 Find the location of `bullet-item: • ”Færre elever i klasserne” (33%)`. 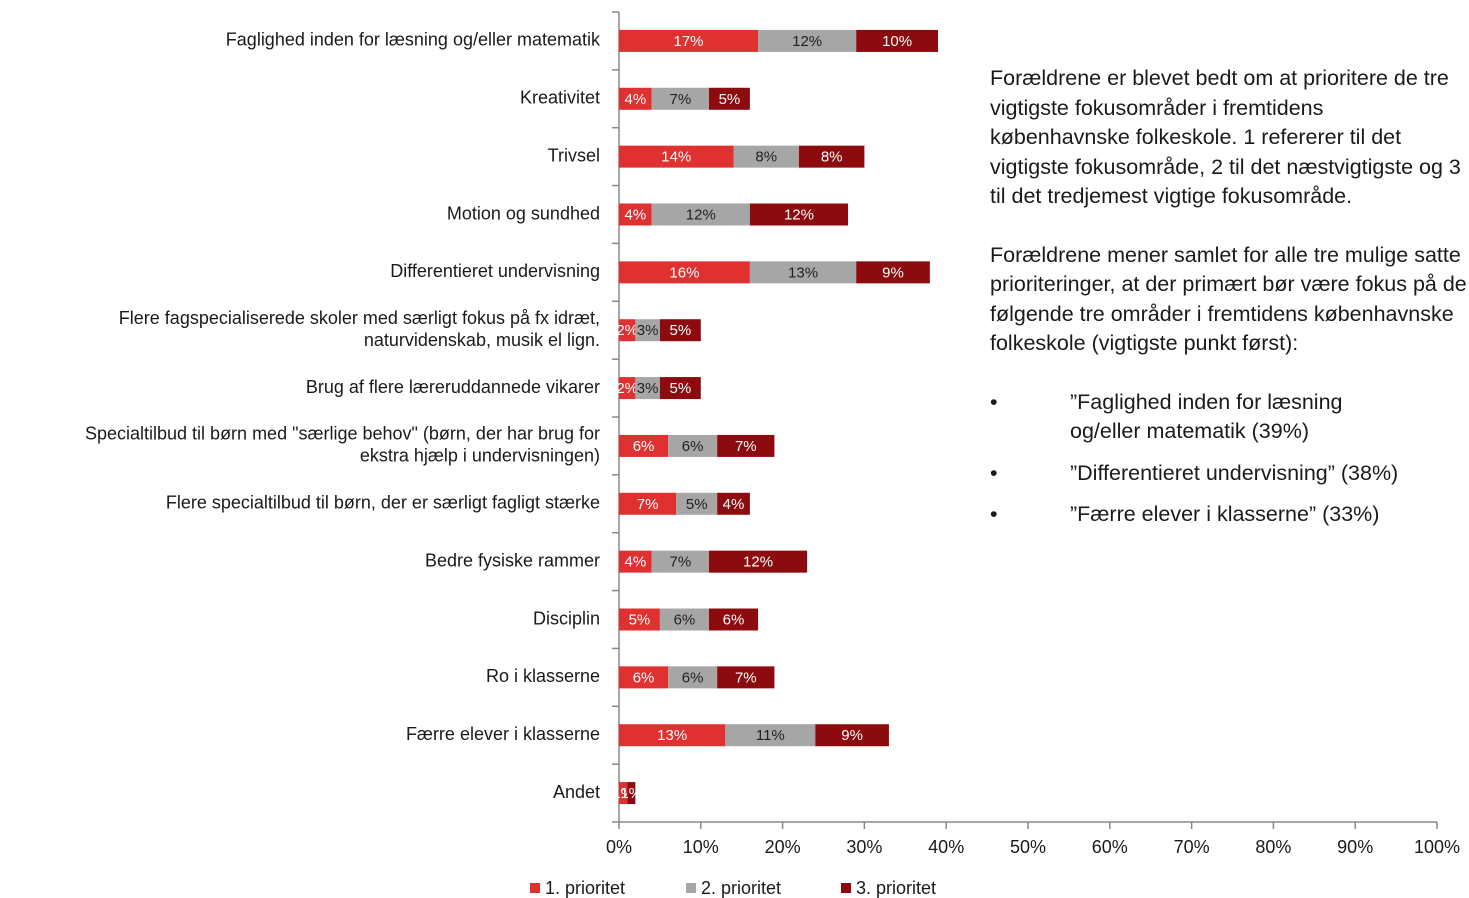

bullet-item: • ”Færre elever i klasserne” (33%) is located at coordinates (1229, 515).